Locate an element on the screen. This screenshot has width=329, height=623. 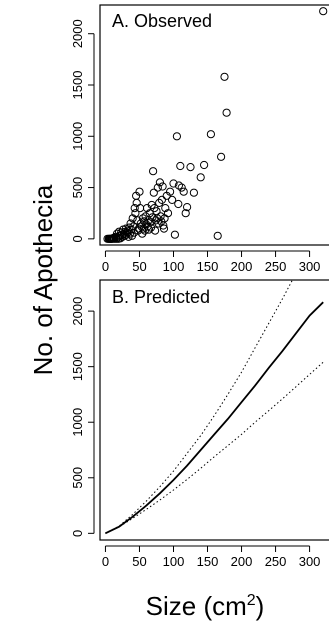
panel-observed-y-axis: 0 500 1000 1500 2000 is located at coordinates (82, 130).